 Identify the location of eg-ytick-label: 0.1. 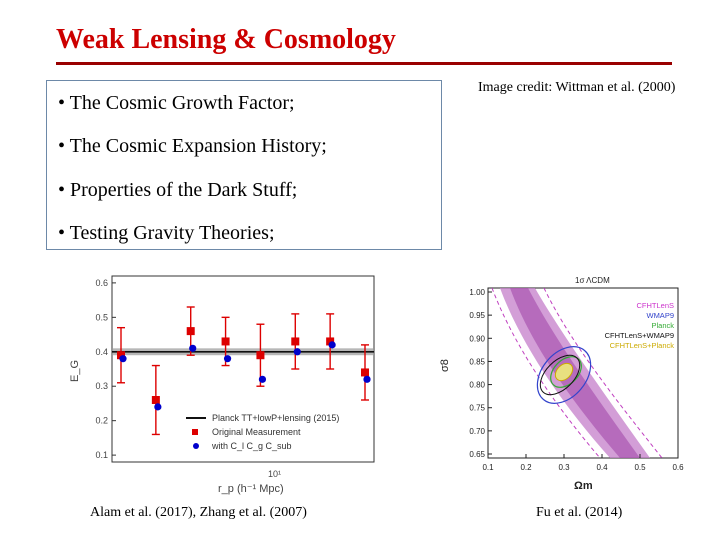
(101, 455).